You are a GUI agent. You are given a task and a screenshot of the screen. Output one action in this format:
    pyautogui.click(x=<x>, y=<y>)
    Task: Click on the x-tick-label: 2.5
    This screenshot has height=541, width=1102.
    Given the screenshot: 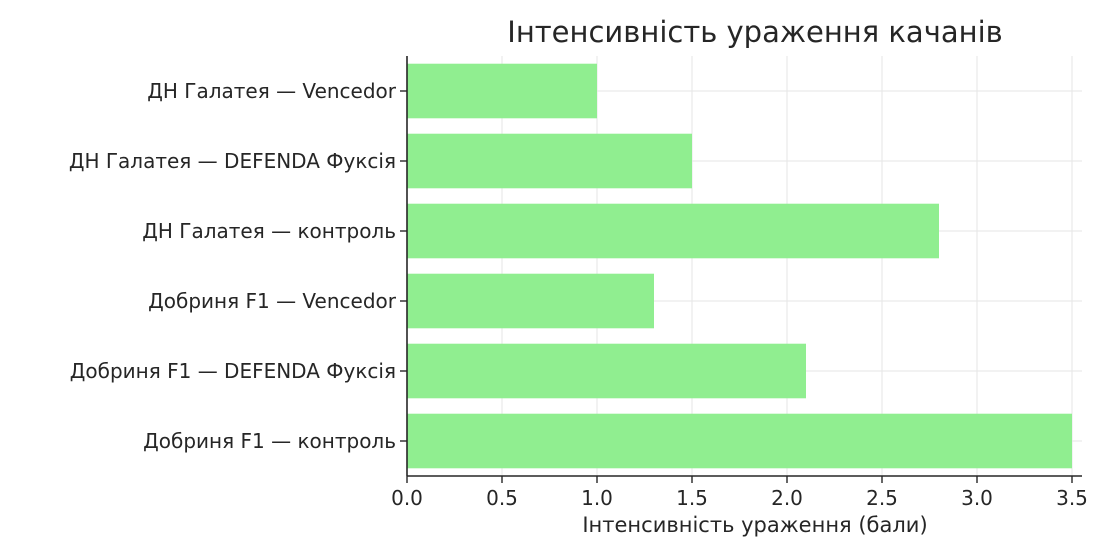 What is the action you would take?
    pyautogui.click(x=882, y=498)
    